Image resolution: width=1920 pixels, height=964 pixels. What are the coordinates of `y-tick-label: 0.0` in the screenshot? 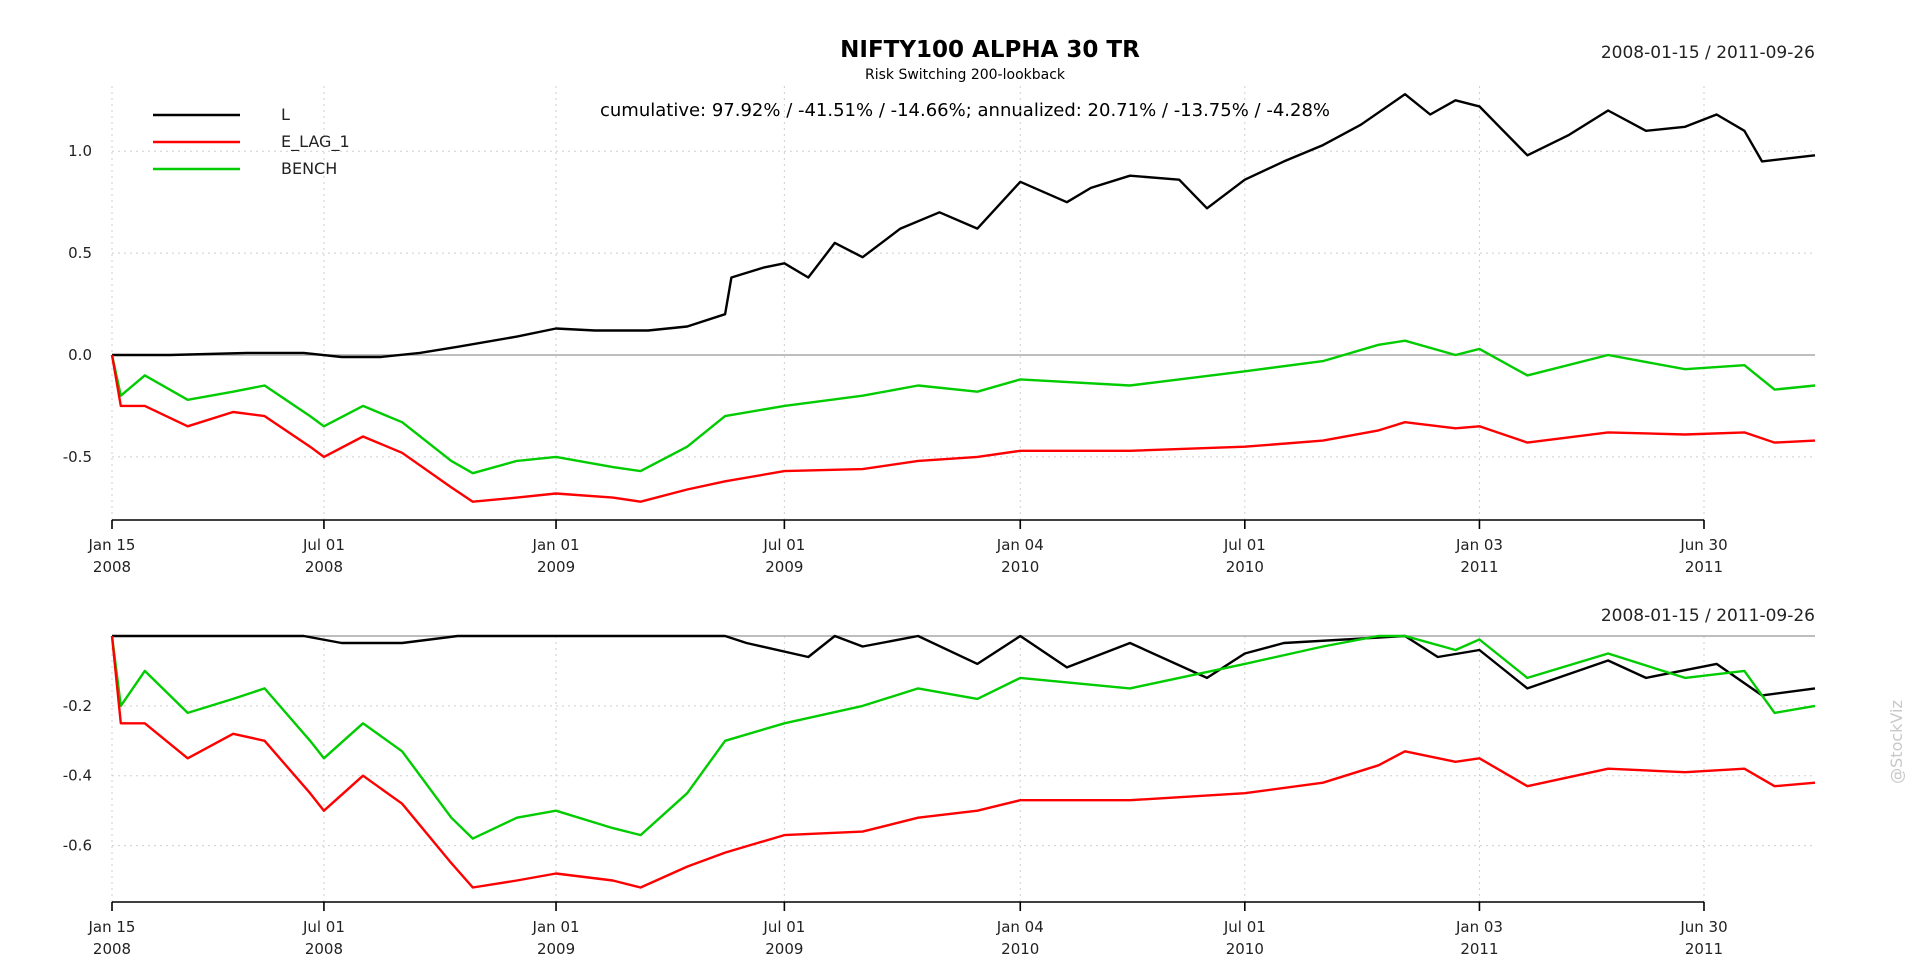 It's located at (80, 355).